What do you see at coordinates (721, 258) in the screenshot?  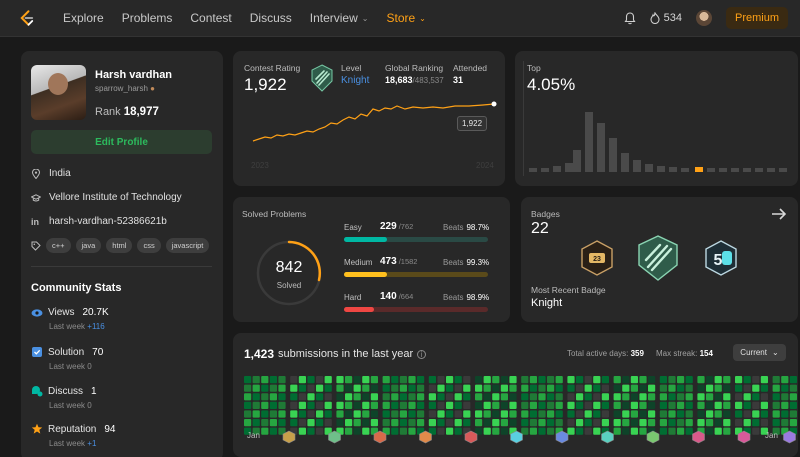 I see `fifty-days-badge-icon: 5` at bounding box center [721, 258].